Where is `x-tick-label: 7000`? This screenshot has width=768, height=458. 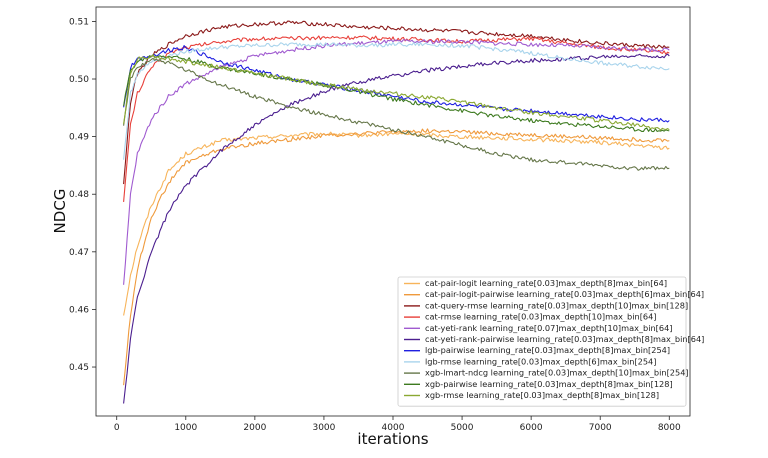 x-tick-label: 7000 is located at coordinates (600, 428).